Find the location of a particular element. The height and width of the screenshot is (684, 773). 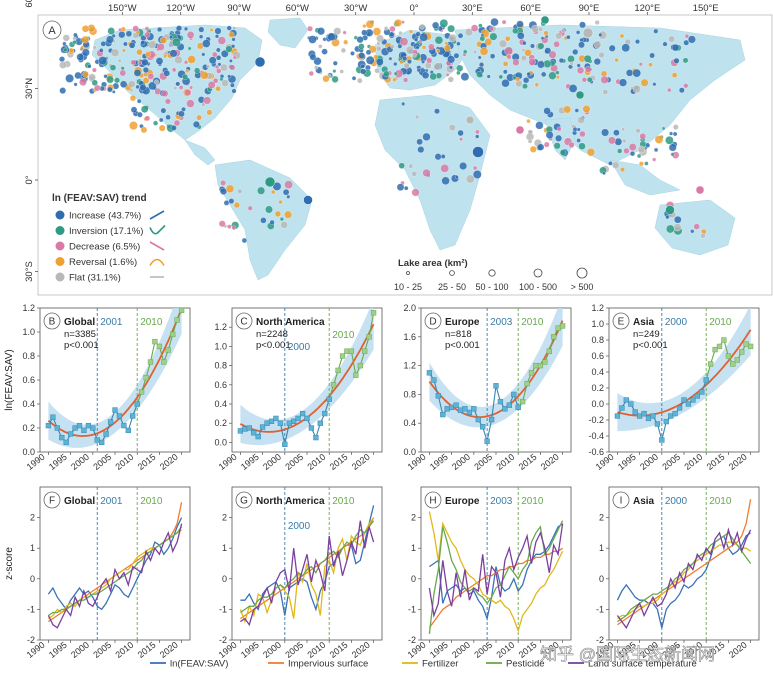

lake-point-large is located at coordinates (545, 20).